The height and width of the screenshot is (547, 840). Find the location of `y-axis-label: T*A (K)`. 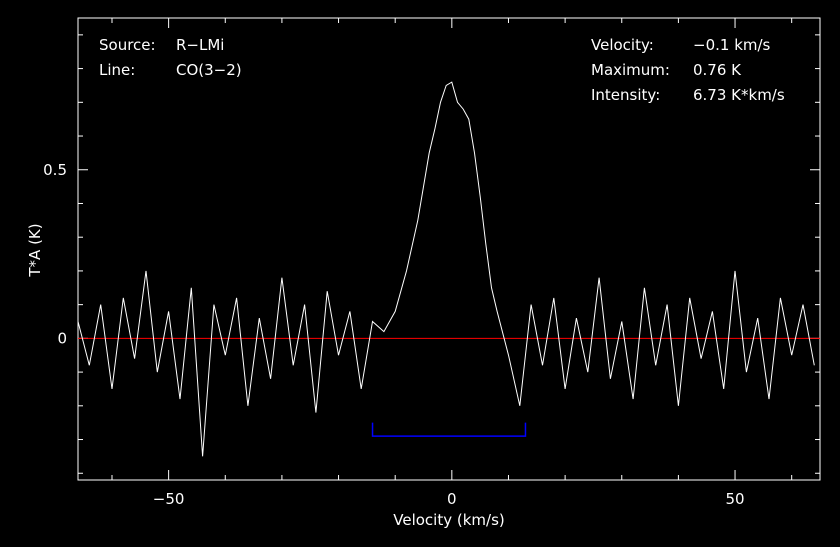

y-axis-label: T*A (K) is located at coordinates (35, 250).